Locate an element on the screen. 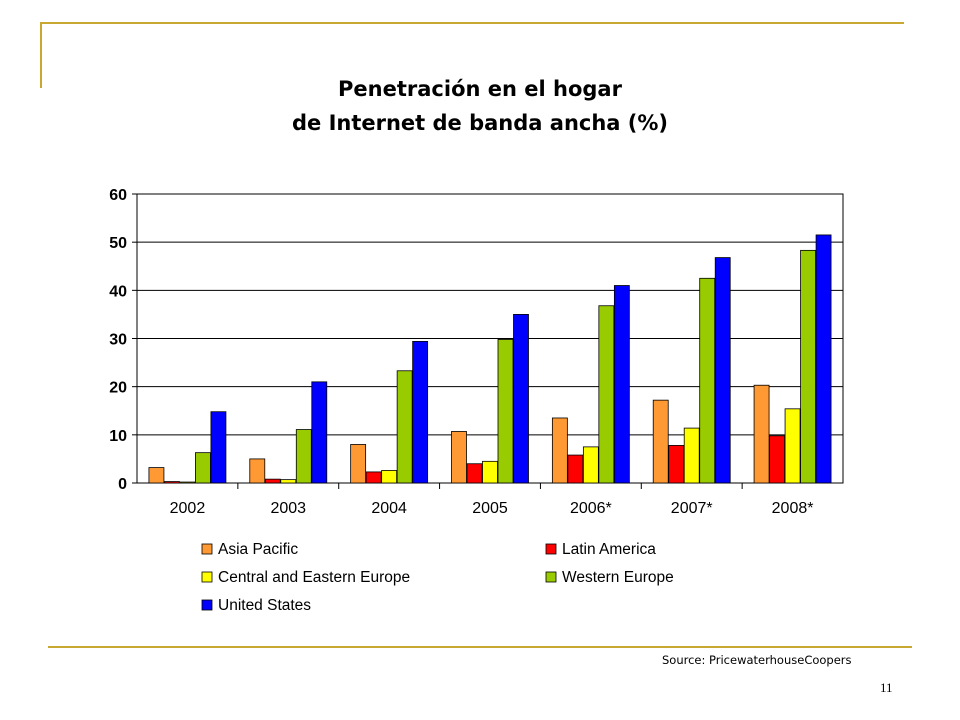 The height and width of the screenshot is (720, 960). legend-label: Western Europe is located at coordinates (618, 577).